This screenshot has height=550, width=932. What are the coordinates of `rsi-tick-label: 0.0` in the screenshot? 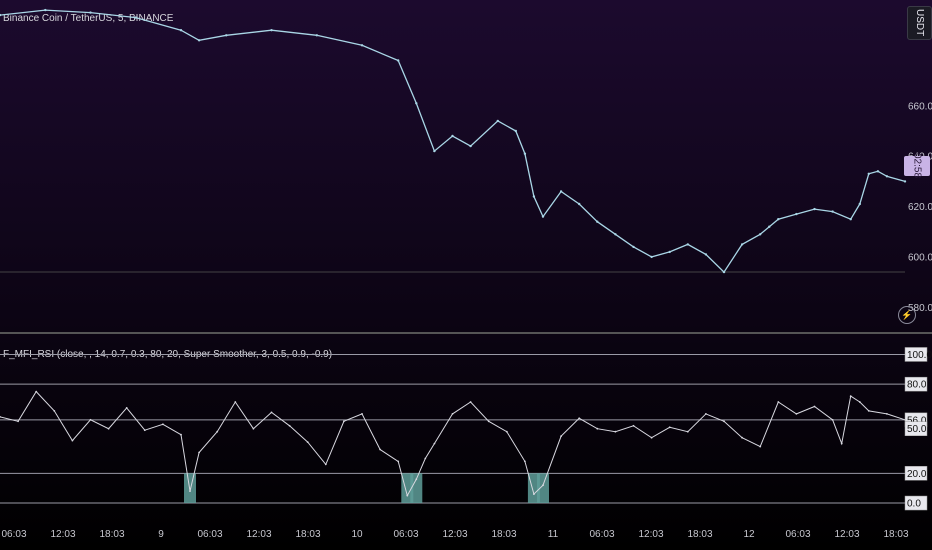 It's located at (914, 504).